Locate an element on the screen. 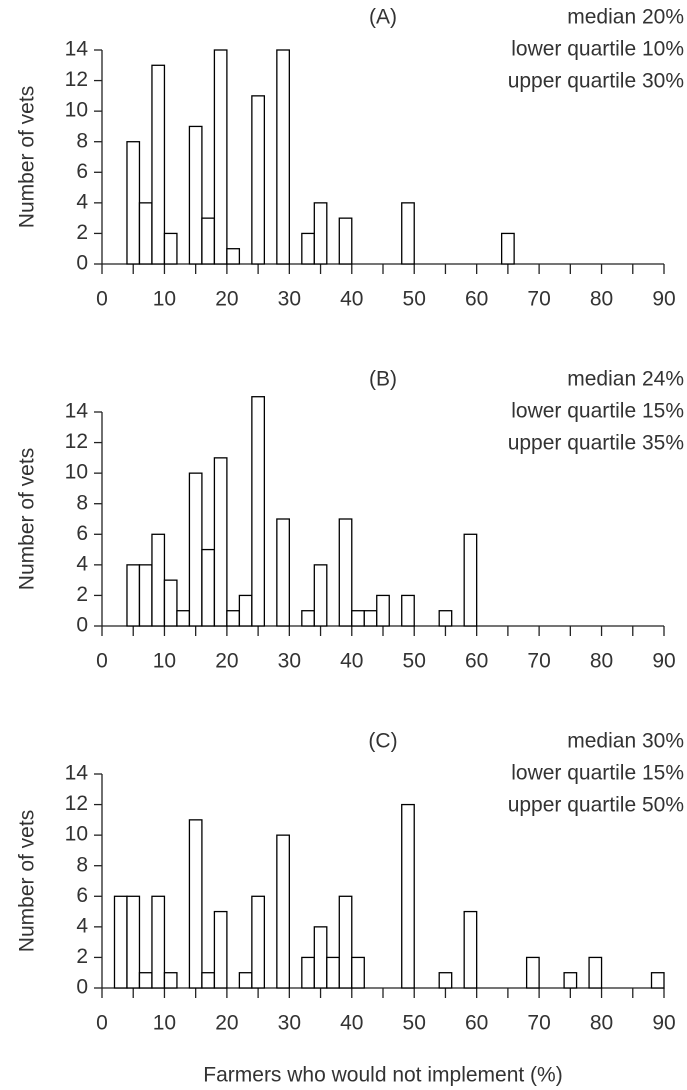 The width and height of the screenshot is (687, 1090). annotation: upper quartile 30% is located at coordinates (596, 81).